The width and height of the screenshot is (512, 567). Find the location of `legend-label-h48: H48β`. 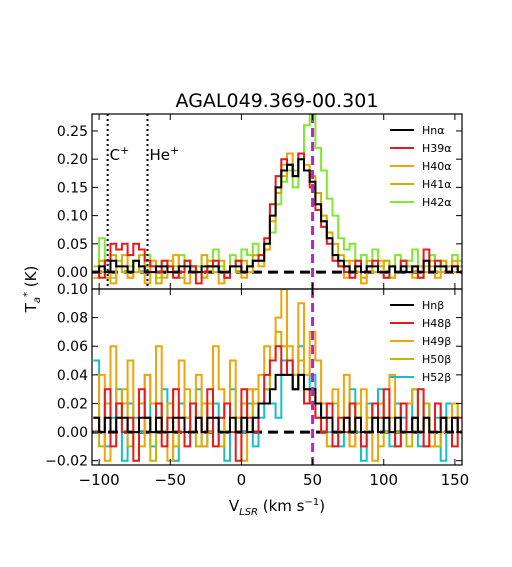

legend-label-h48: H48β is located at coordinates (436, 323).